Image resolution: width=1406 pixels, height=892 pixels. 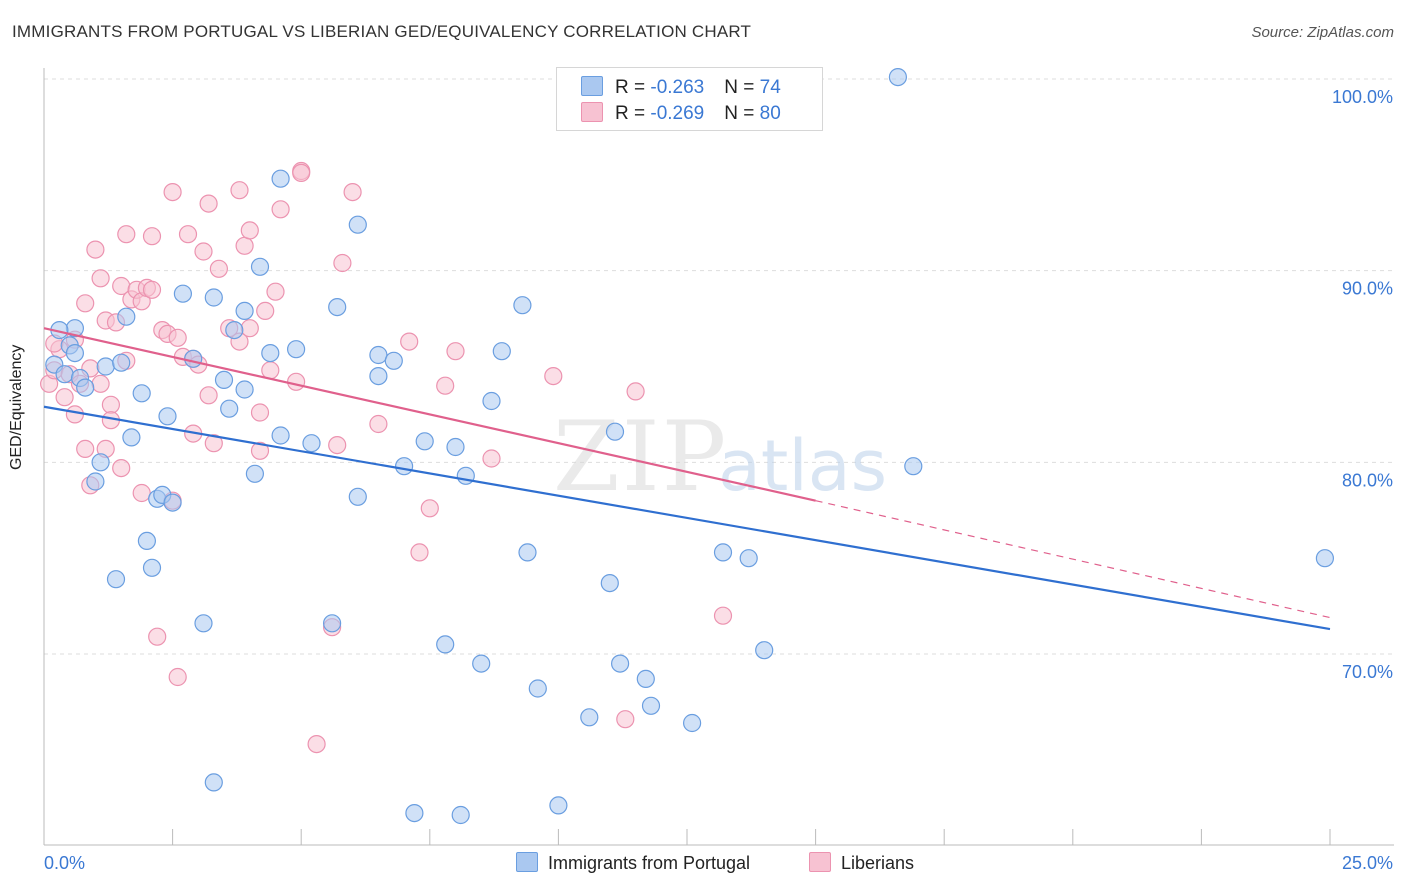 I want to click on watermark: ZIP atlas, so click(x=720, y=457).